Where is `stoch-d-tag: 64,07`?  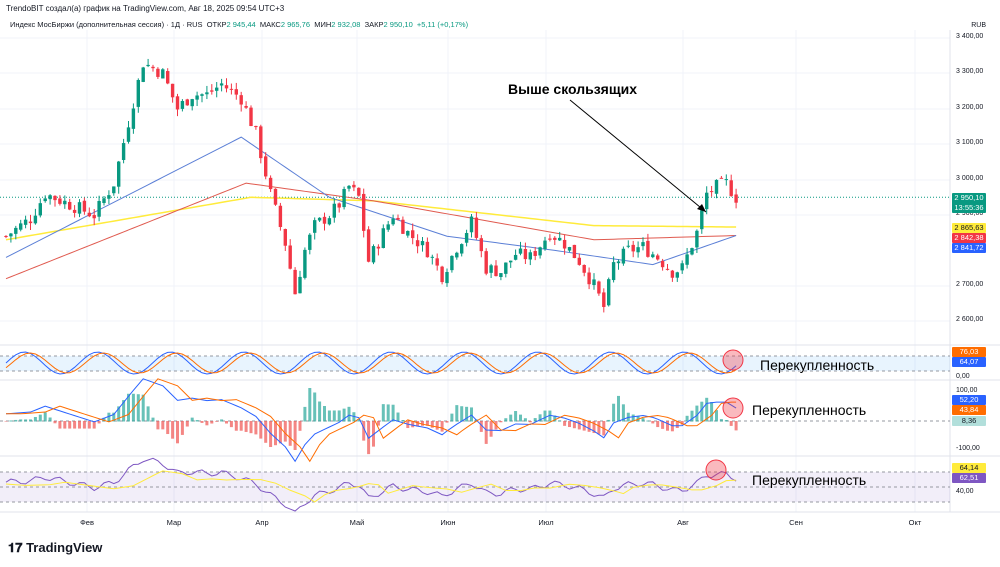 stoch-d-tag: 64,07 is located at coordinates (969, 362).